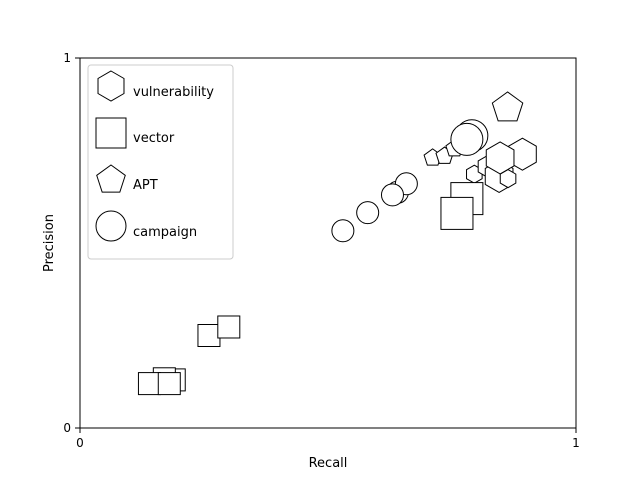  Describe the element at coordinates (173, 92) in the screenshot. I see `legend-label-vulnerability: vulnerability` at that location.